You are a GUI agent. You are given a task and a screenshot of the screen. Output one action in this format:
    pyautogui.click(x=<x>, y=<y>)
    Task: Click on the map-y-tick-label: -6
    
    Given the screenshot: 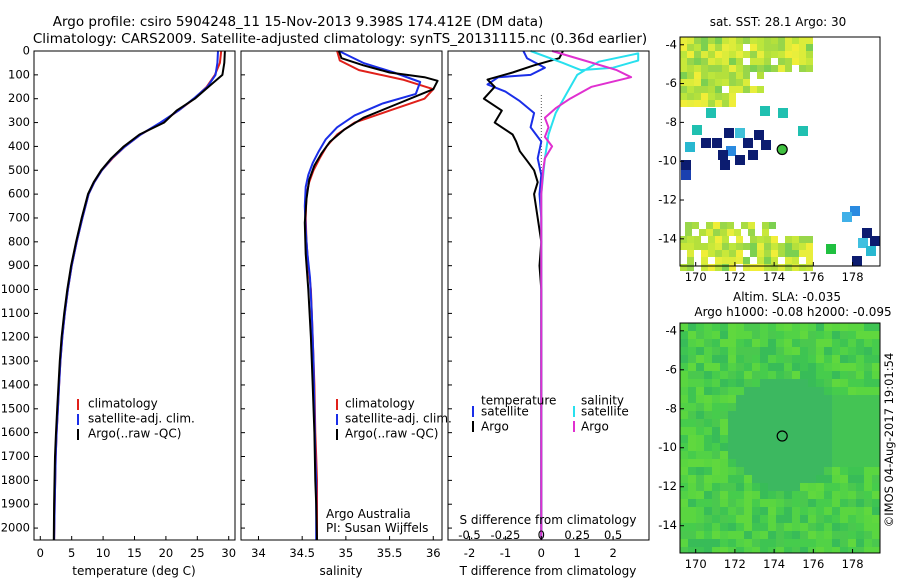 What is the action you would take?
    pyautogui.click(x=671, y=83)
    